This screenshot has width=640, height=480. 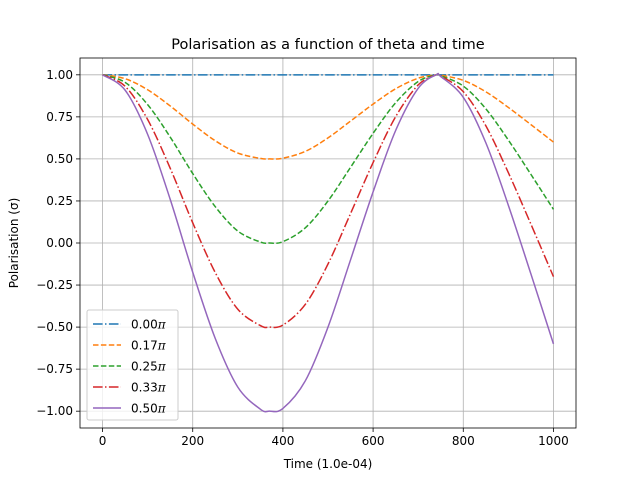 What do you see at coordinates (149, 346) in the screenshot?
I see `legend-entry-1: 0.17π` at bounding box center [149, 346].